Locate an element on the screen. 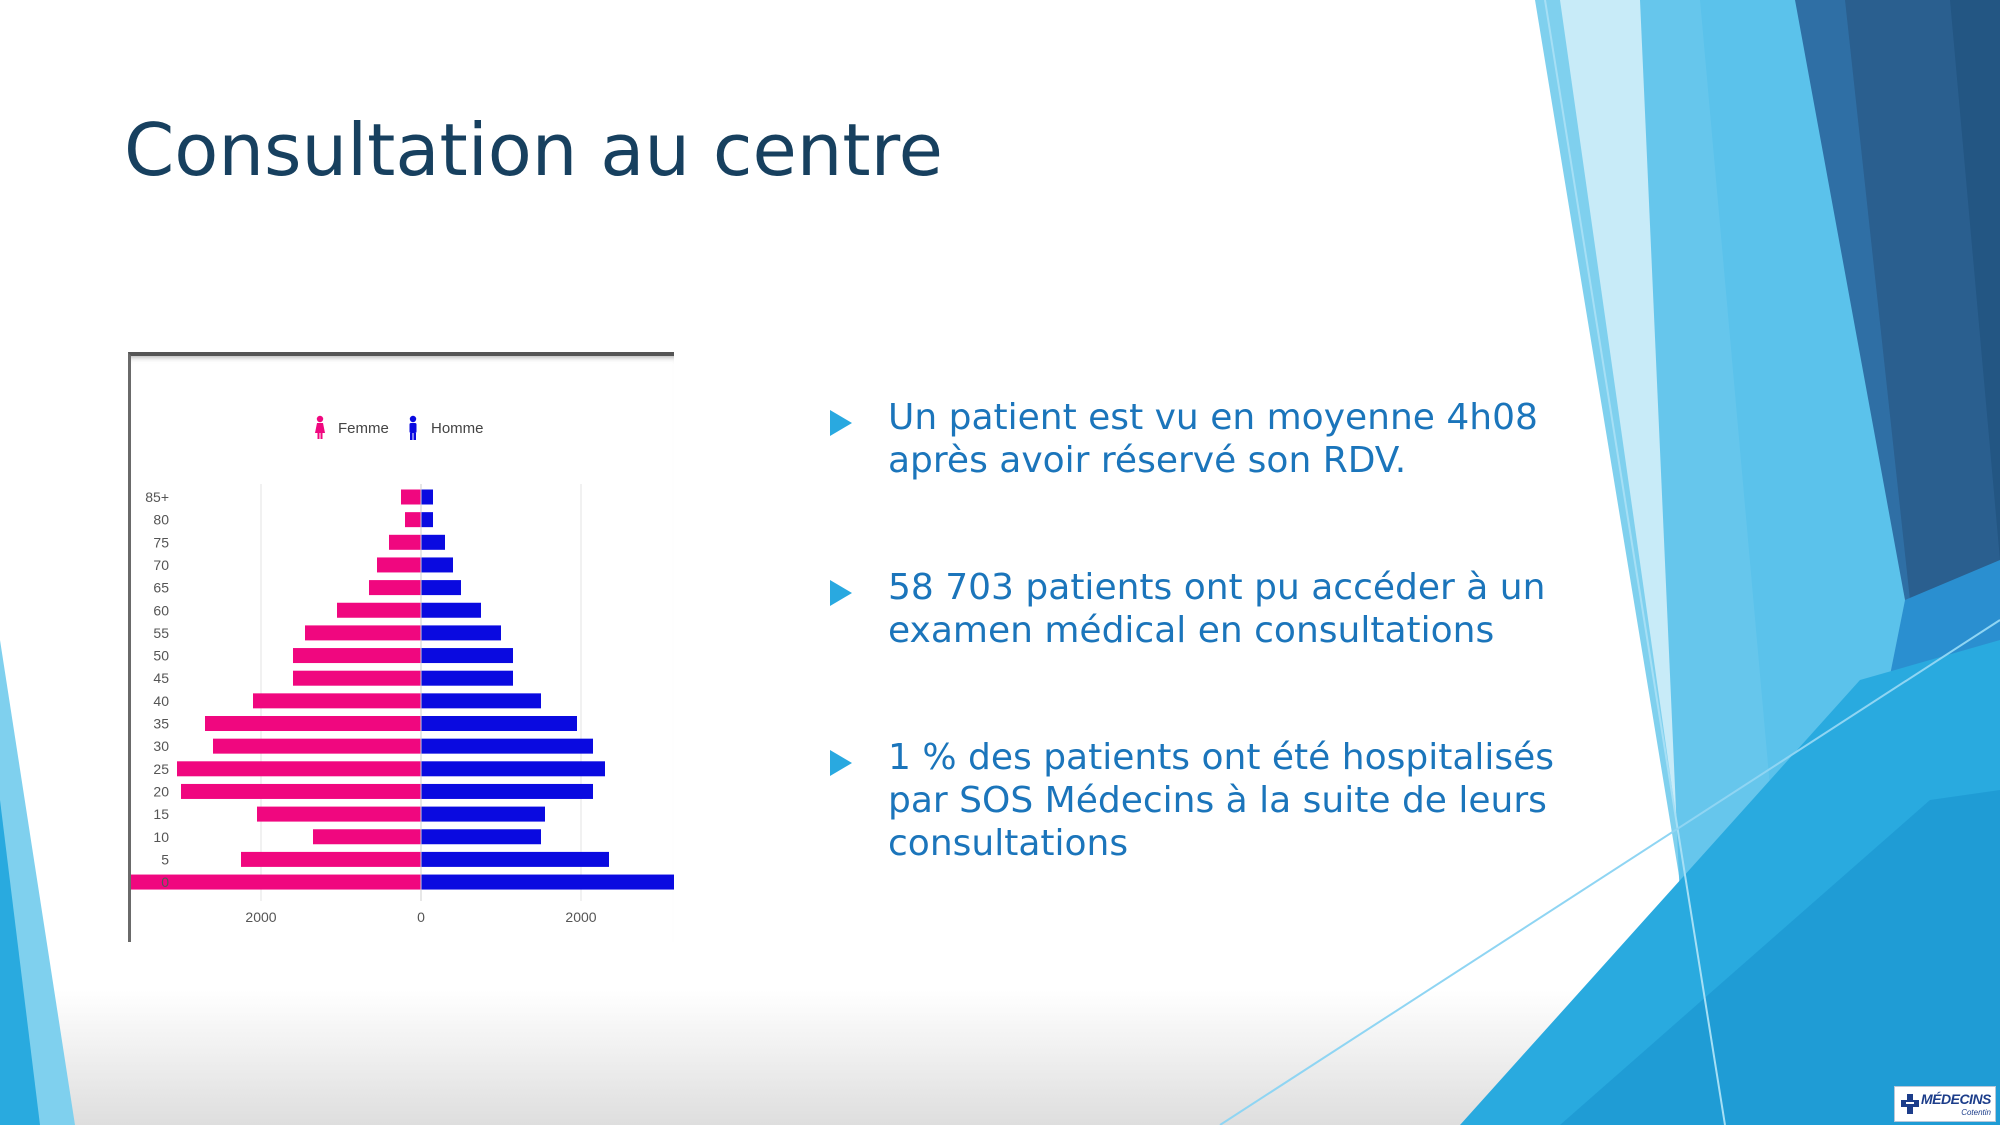 The height and width of the screenshot is (1125, 2000). chart-bars is located at coordinates (402, 692).